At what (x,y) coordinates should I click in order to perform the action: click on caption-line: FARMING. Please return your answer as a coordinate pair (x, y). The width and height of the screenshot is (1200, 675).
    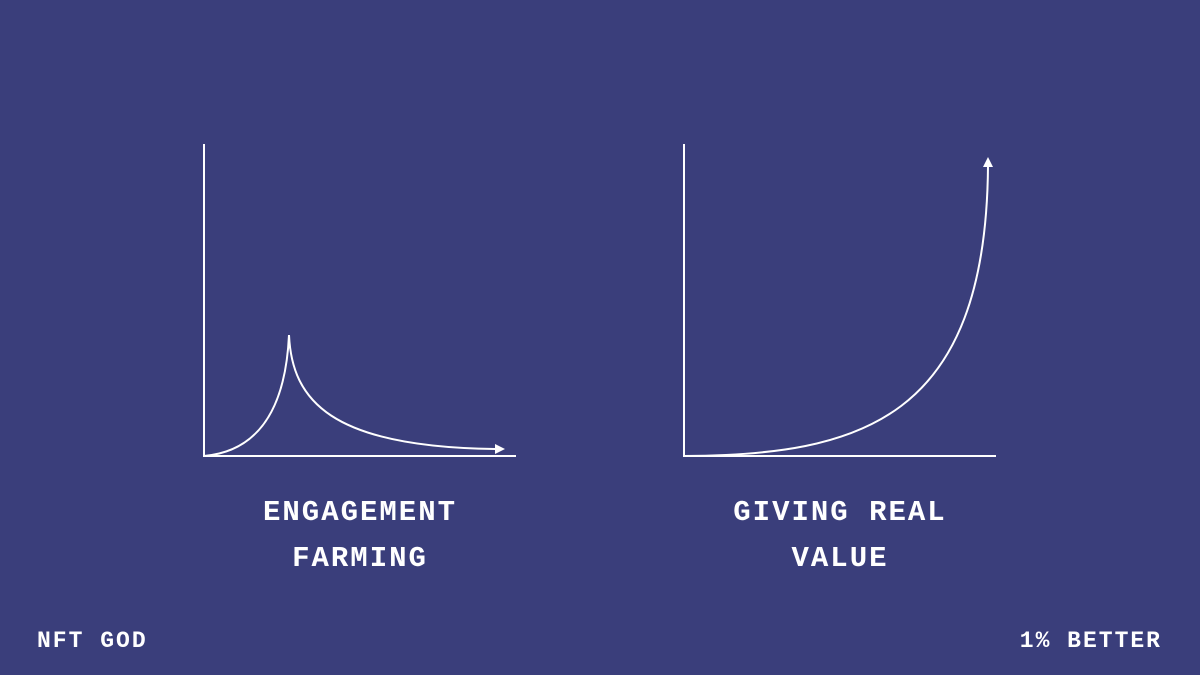
    Looking at the image, I should click on (360, 558).